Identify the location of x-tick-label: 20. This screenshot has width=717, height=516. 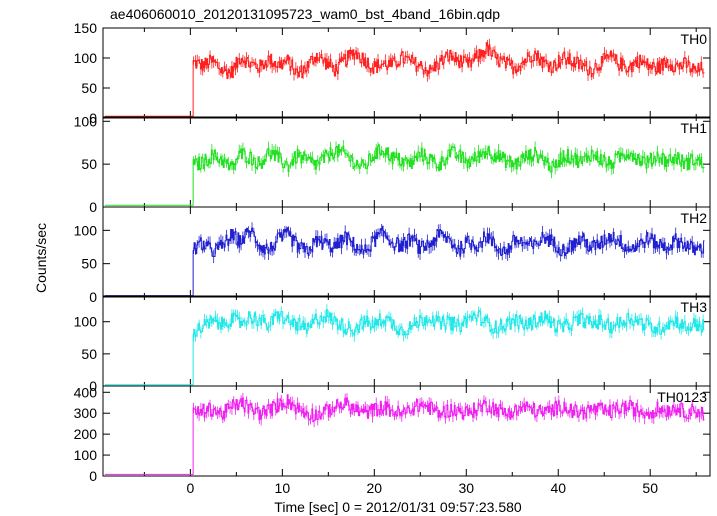
(375, 488).